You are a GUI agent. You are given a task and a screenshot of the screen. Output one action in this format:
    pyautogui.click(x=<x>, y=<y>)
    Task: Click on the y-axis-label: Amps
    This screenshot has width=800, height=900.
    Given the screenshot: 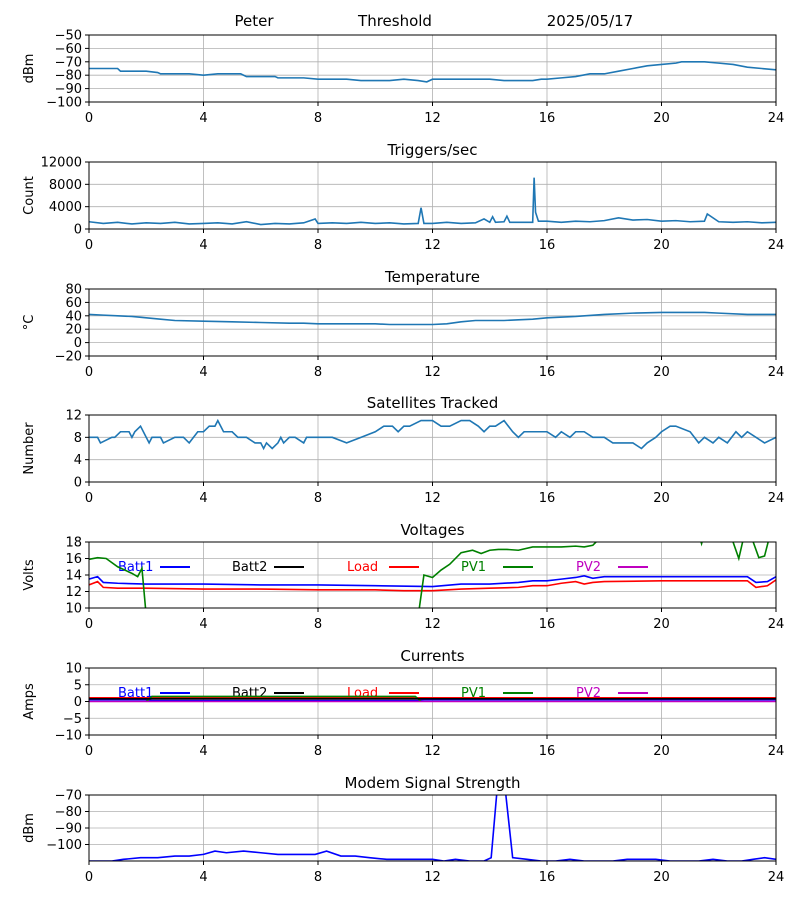 What is the action you would take?
    pyautogui.click(x=29, y=701)
    